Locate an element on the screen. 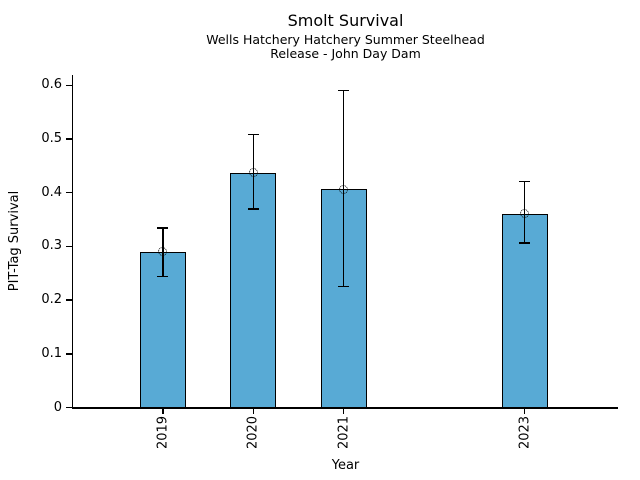 The height and width of the screenshot is (480, 640). y-tick-label: 0.6 is located at coordinates (51, 85).